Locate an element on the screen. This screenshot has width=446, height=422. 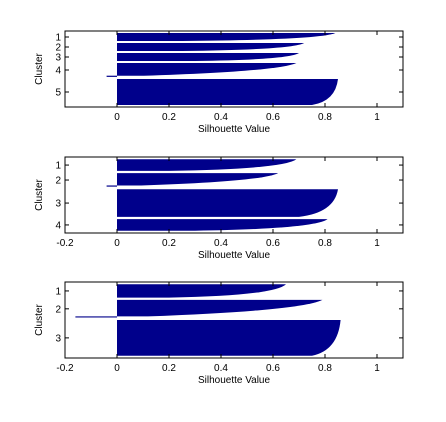
y-tick-label: 5 is located at coordinates (58, 93).